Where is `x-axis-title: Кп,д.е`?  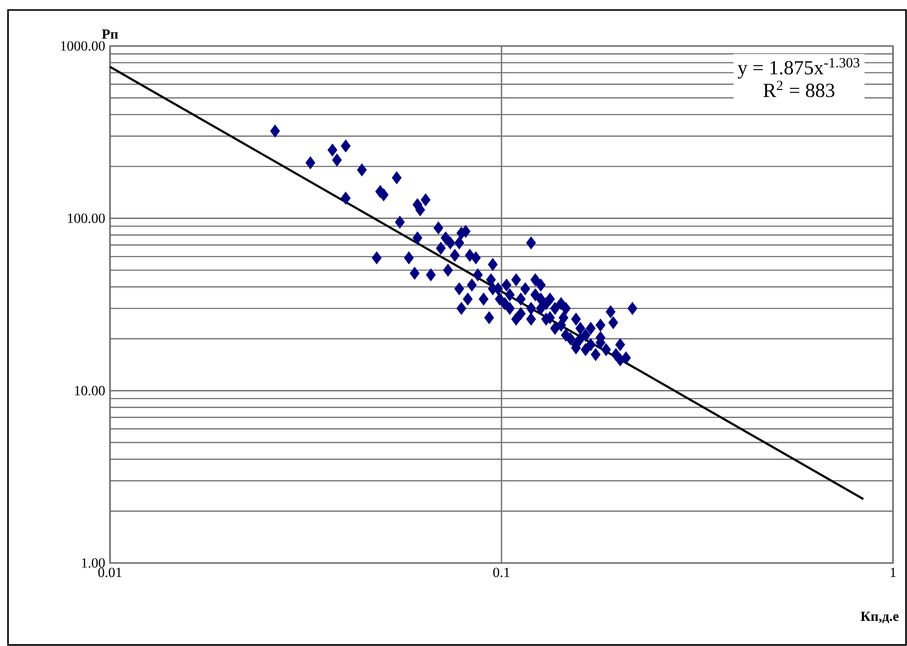
x-axis-title: Кп,д.е is located at coordinates (879, 618).